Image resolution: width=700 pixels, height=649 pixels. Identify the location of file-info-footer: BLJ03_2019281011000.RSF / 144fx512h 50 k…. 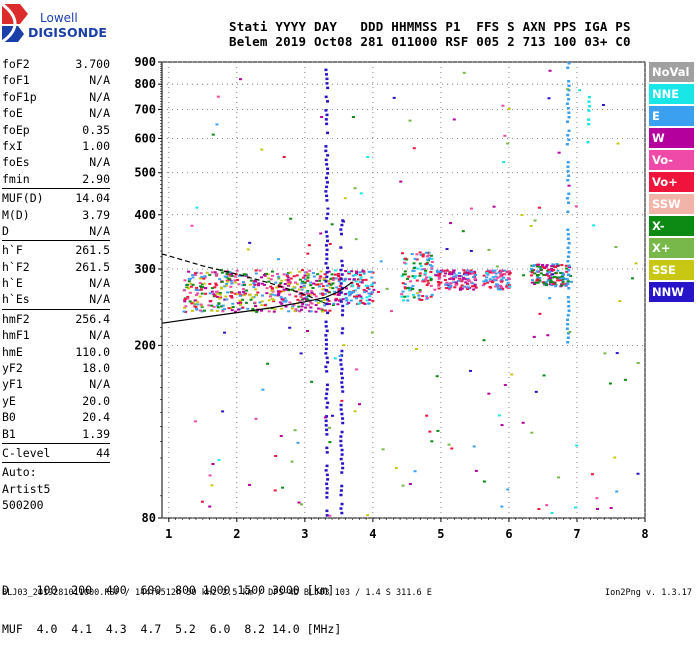
(217, 593).